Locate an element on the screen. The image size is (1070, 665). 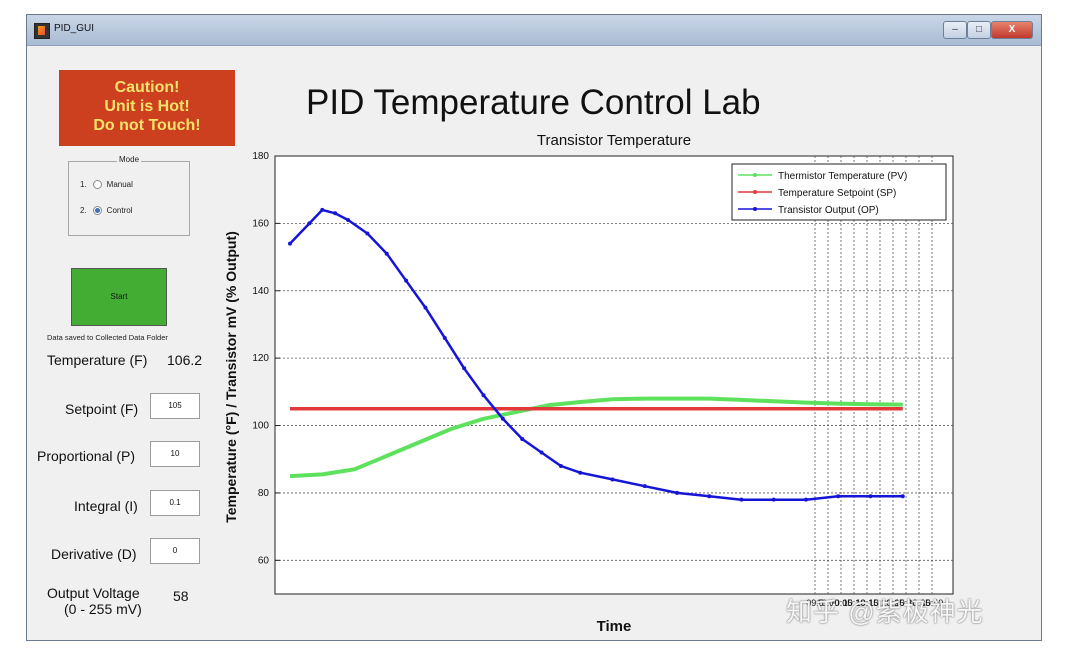
proportional-label: Proportional (P) is located at coordinates (86, 456).